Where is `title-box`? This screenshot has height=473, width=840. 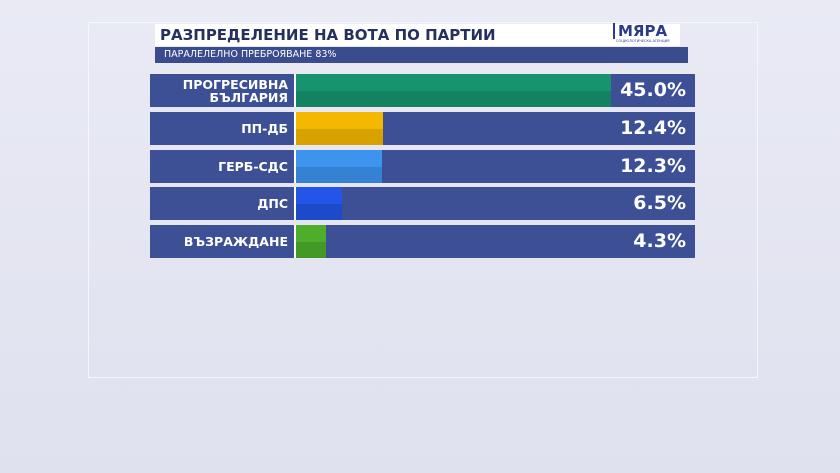 title-box is located at coordinates (377, 35).